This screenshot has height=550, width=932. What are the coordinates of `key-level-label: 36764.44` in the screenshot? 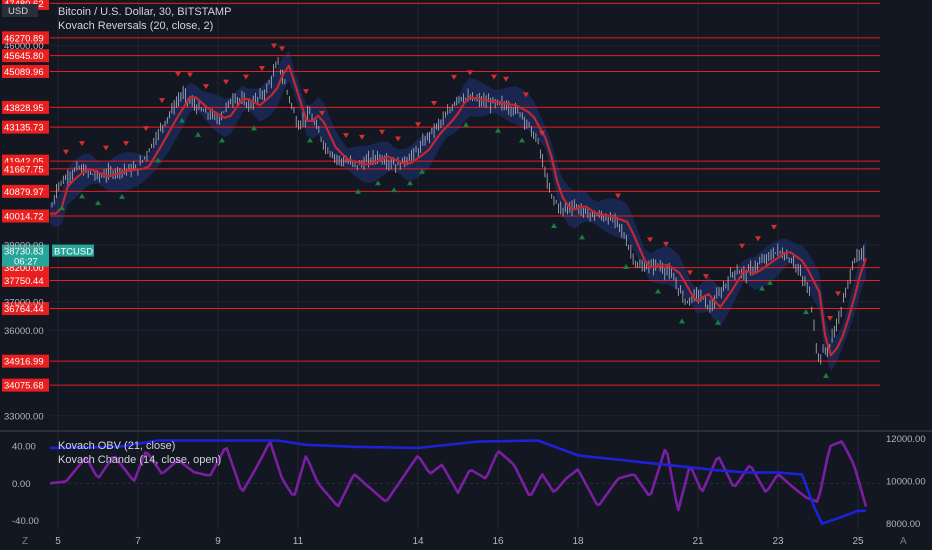 It's located at (24, 309).